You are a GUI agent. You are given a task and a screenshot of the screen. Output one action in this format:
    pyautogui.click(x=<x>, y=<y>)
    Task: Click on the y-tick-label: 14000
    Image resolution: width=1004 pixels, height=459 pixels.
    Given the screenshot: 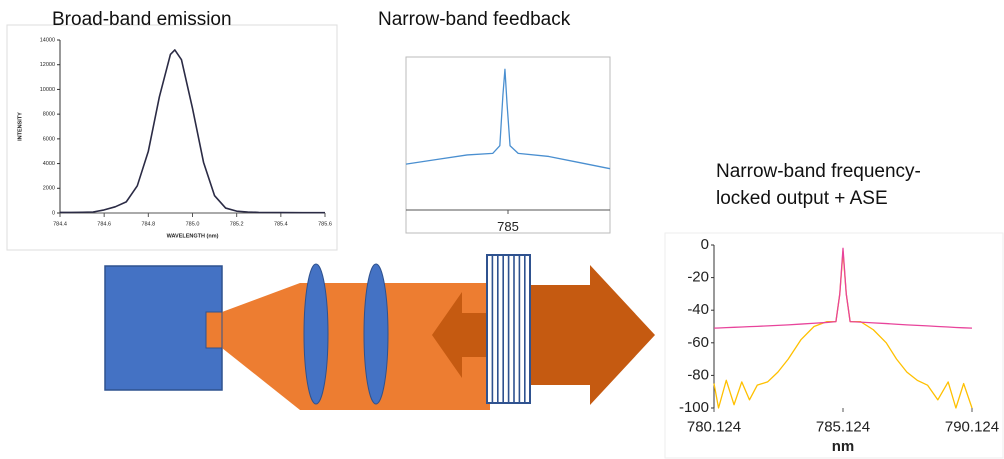 What is the action you would take?
    pyautogui.click(x=47, y=40)
    